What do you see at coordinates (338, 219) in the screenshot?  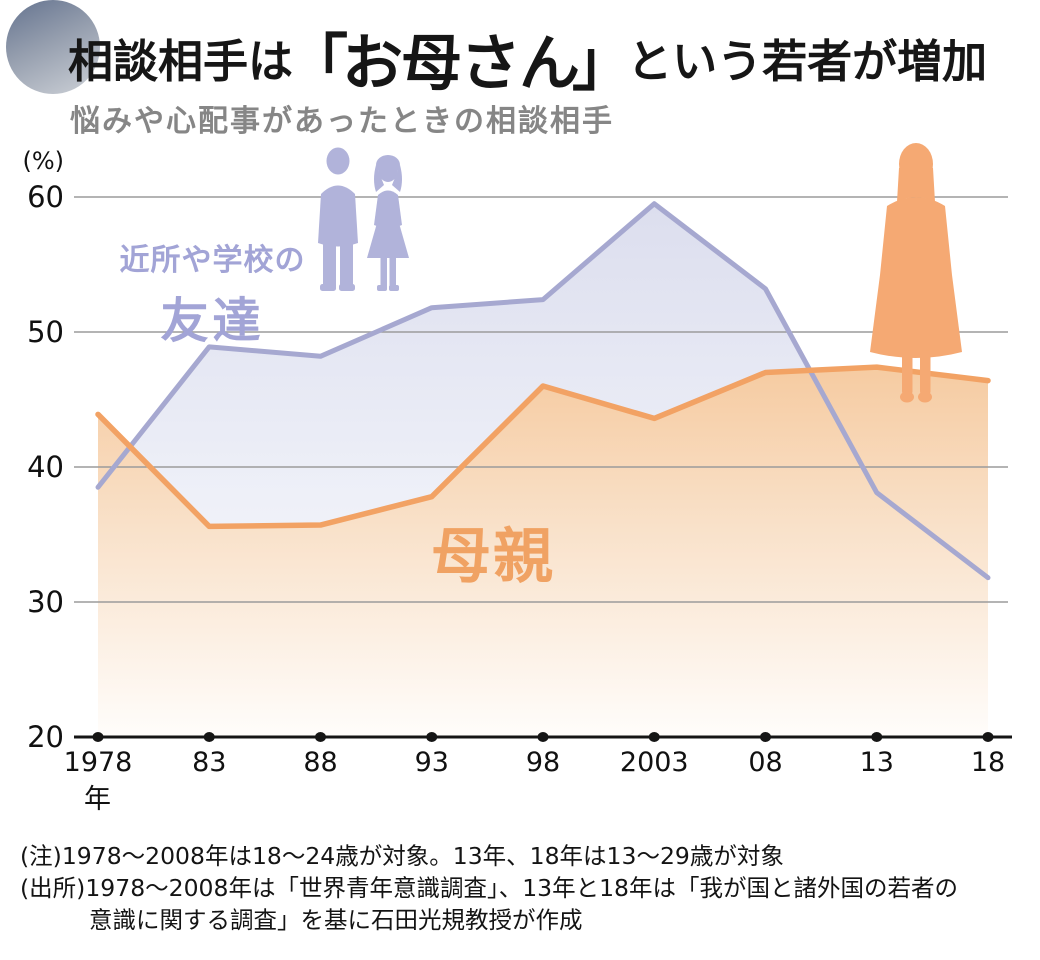 I see `man-silhouette-icon` at bounding box center [338, 219].